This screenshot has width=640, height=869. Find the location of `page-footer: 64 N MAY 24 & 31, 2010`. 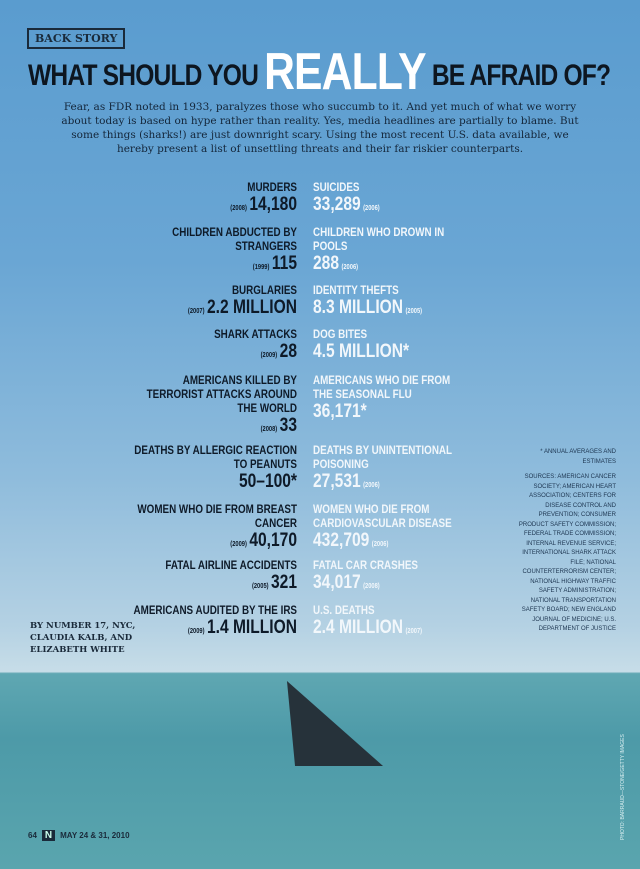

page-footer: 64 N MAY 24 & 31, 2010 is located at coordinates (79, 835).